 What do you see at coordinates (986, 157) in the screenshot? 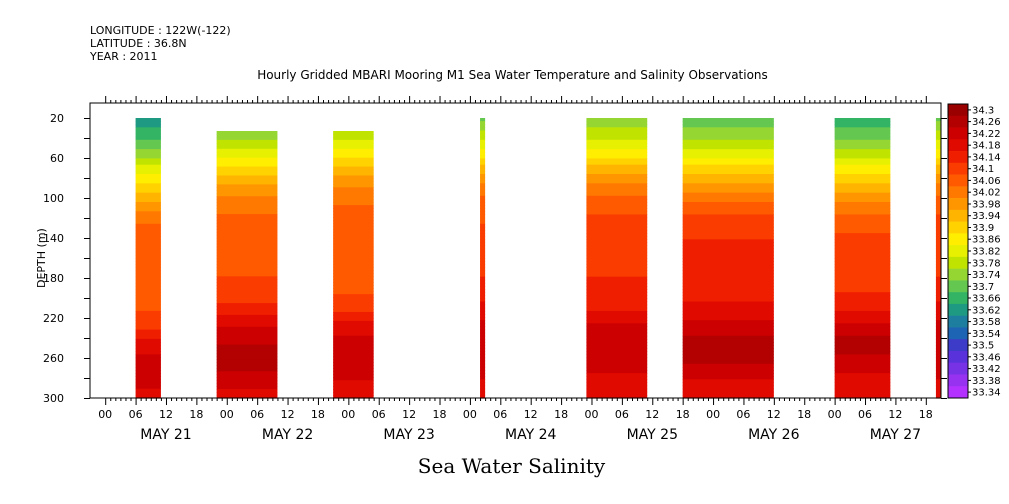
I see `colorbar-label: 34.14` at bounding box center [986, 157].